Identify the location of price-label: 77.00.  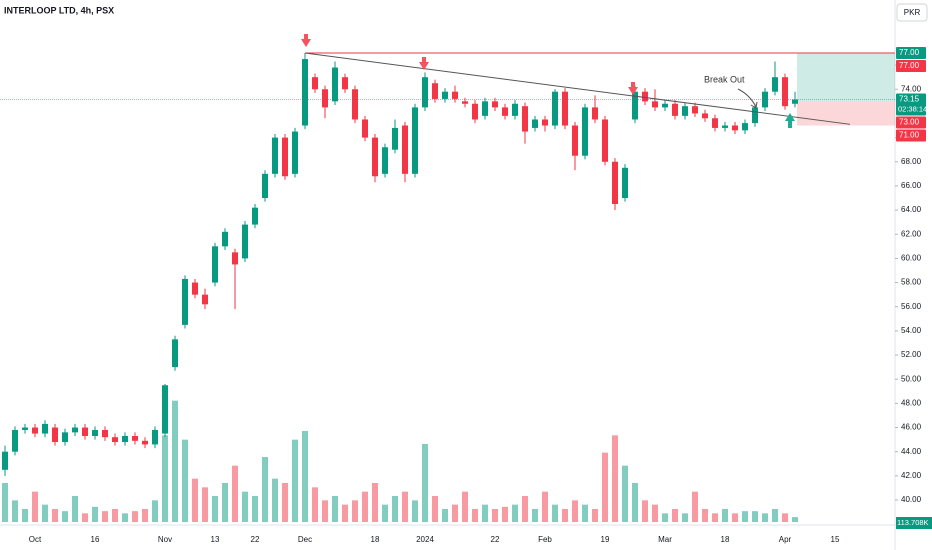
(909, 65).